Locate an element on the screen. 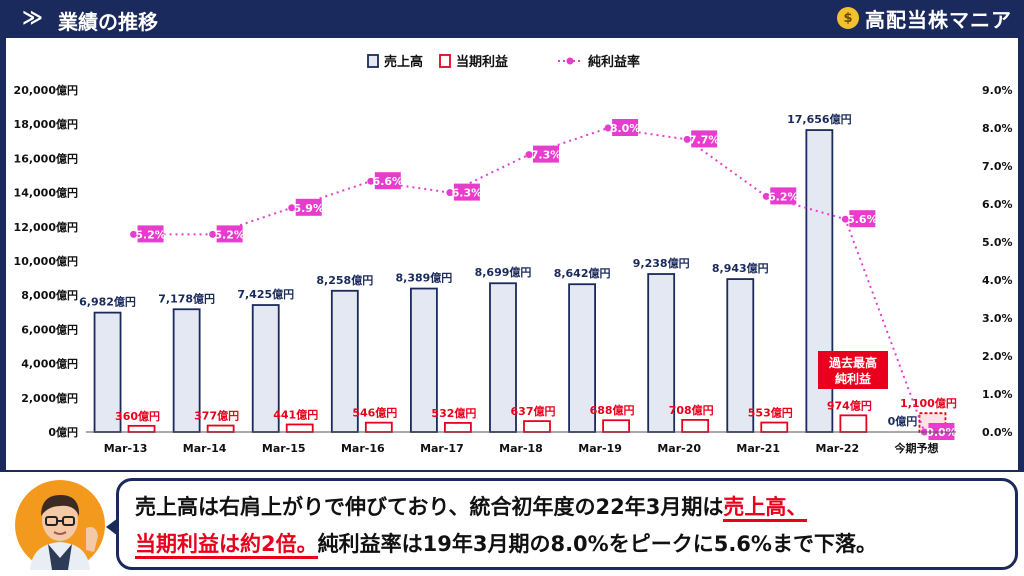  legend-swatch-profit is located at coordinates (445, 61).